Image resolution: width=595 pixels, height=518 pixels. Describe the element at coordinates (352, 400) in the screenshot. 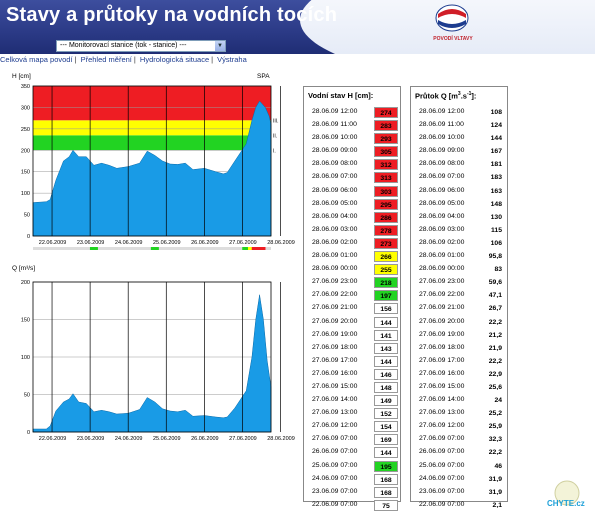

I see `table-row: 27.06.09 14:00 149` at that location.